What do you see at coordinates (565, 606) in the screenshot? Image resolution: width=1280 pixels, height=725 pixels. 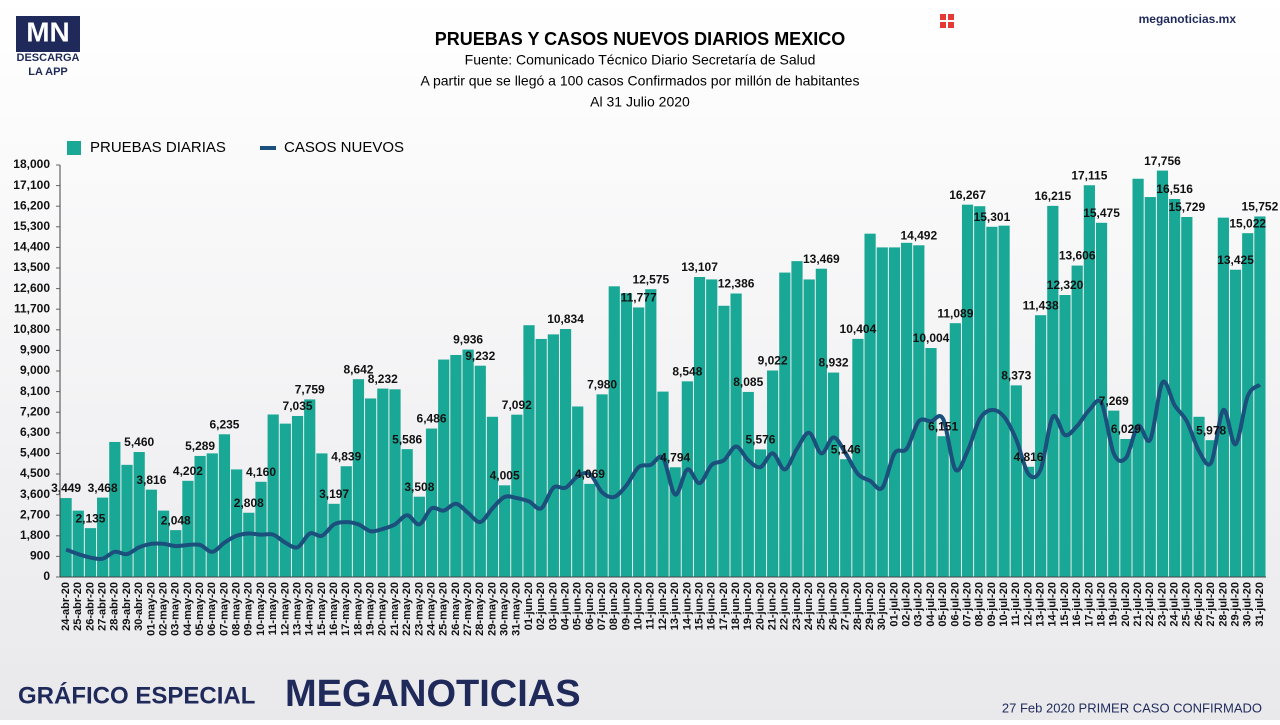 I see `x-tick-label: 04-jun-20` at bounding box center [565, 606].